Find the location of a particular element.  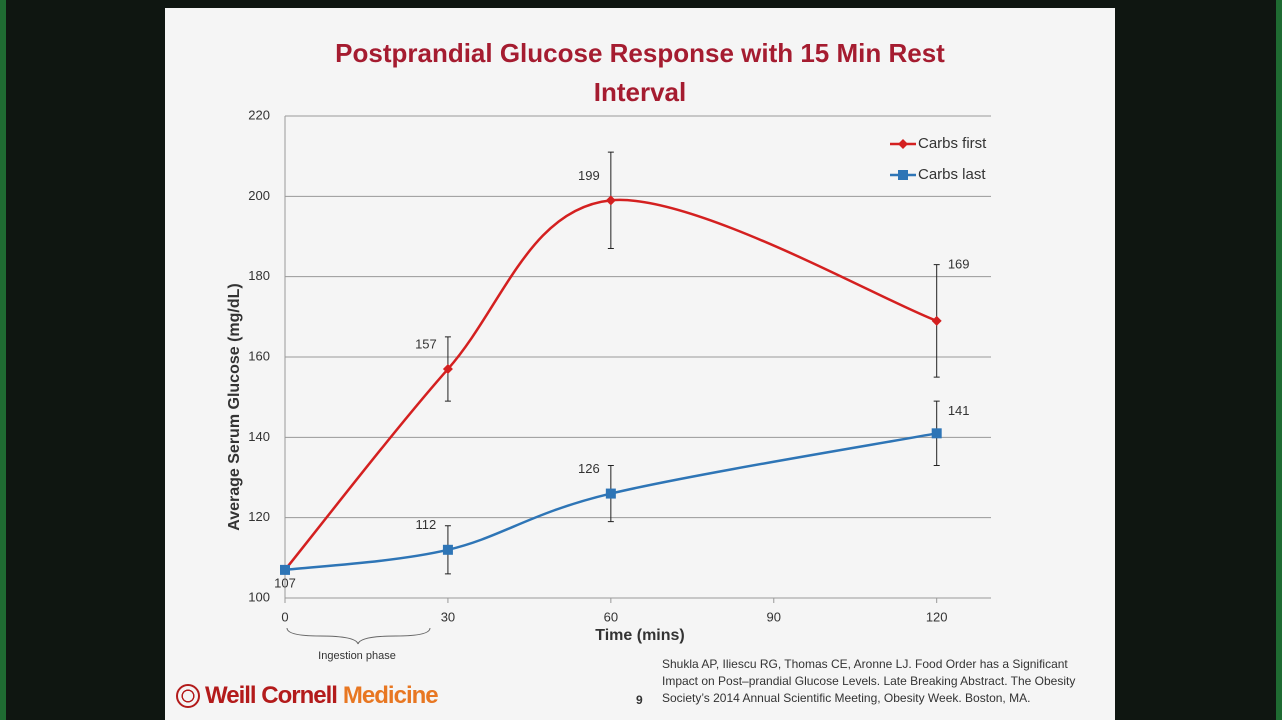

y-tick-label: 100 is located at coordinates (259, 596).